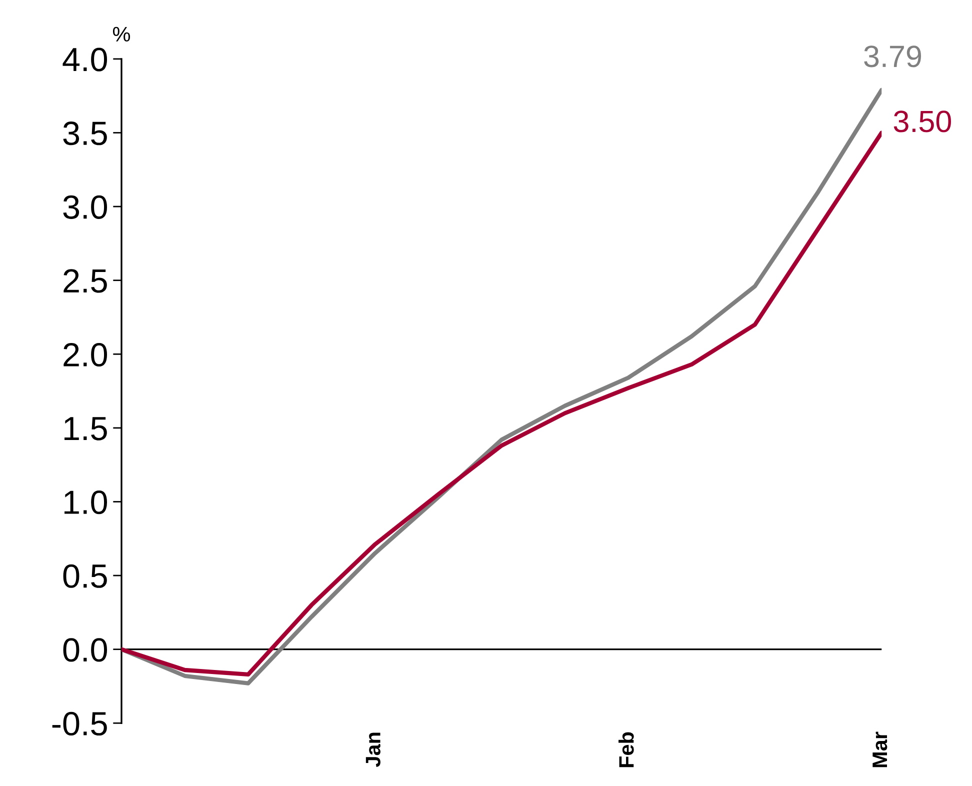 This screenshot has width=972, height=786. What do you see at coordinates (86, 502) in the screenshot?
I see `y-tick-label: 1.0` at bounding box center [86, 502].